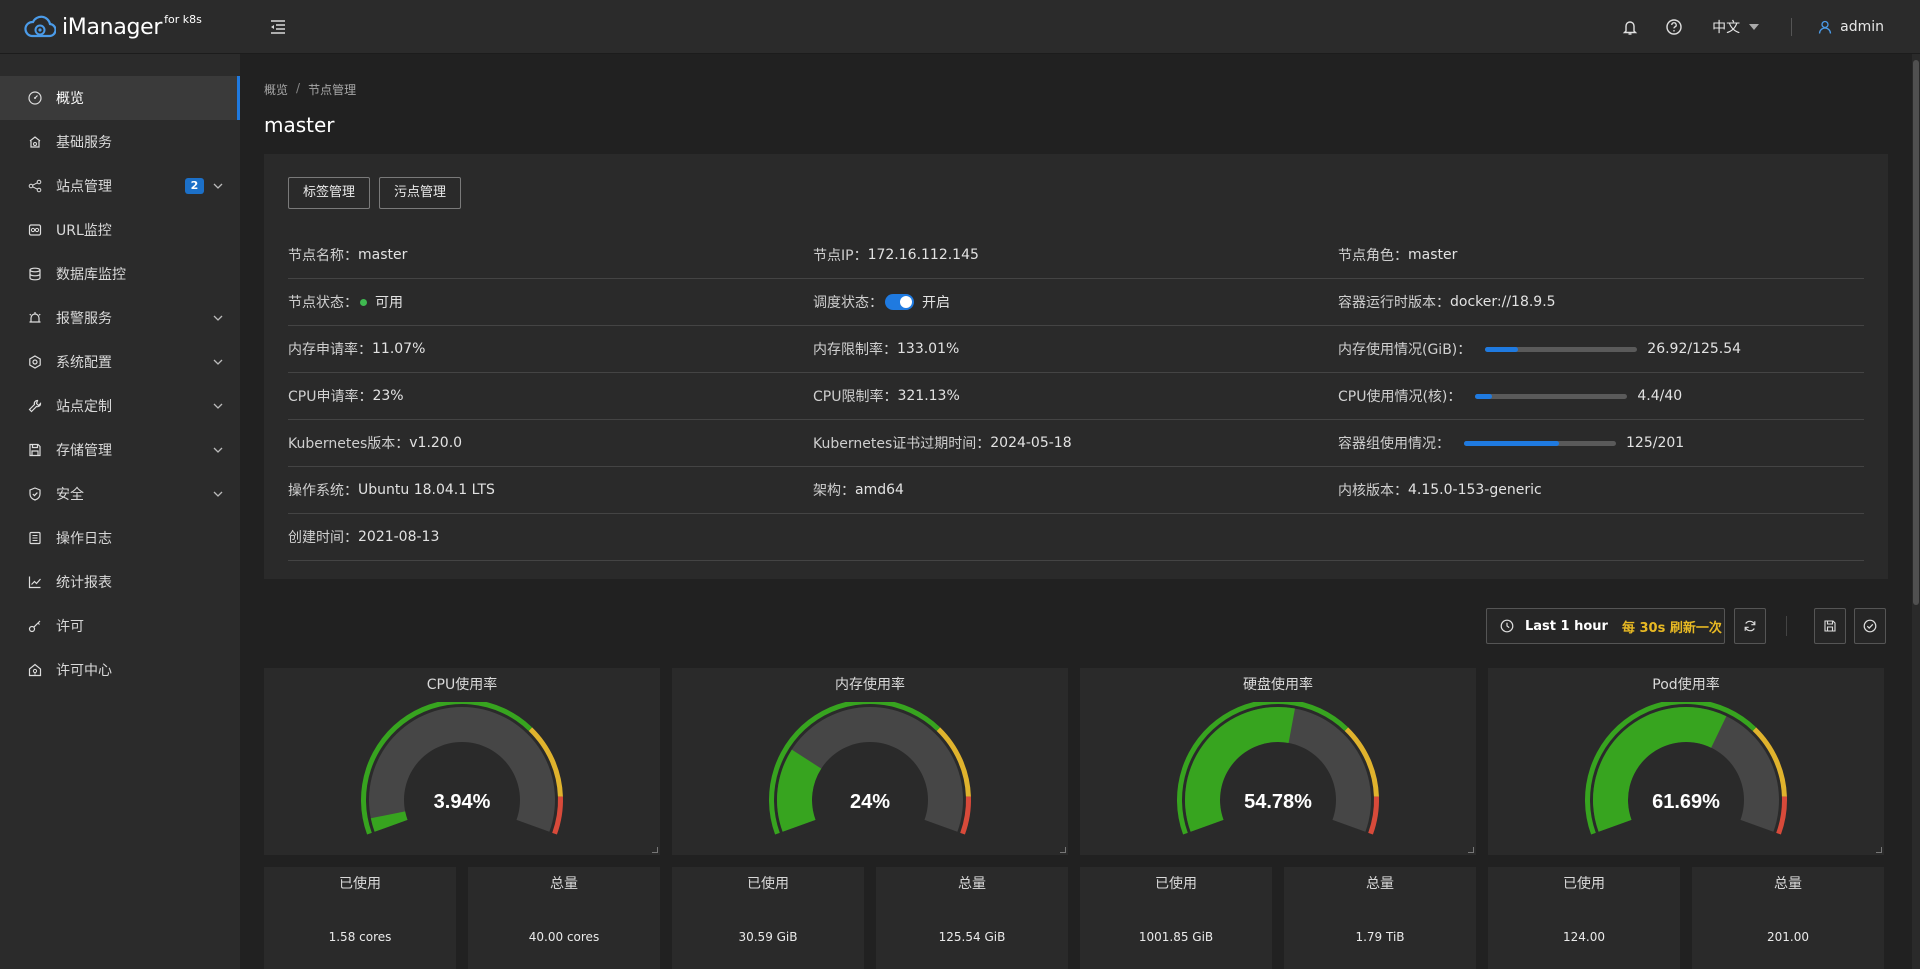 This screenshot has width=1920, height=969. I want to click on sidebar-item-label: URL监控, so click(84, 231).